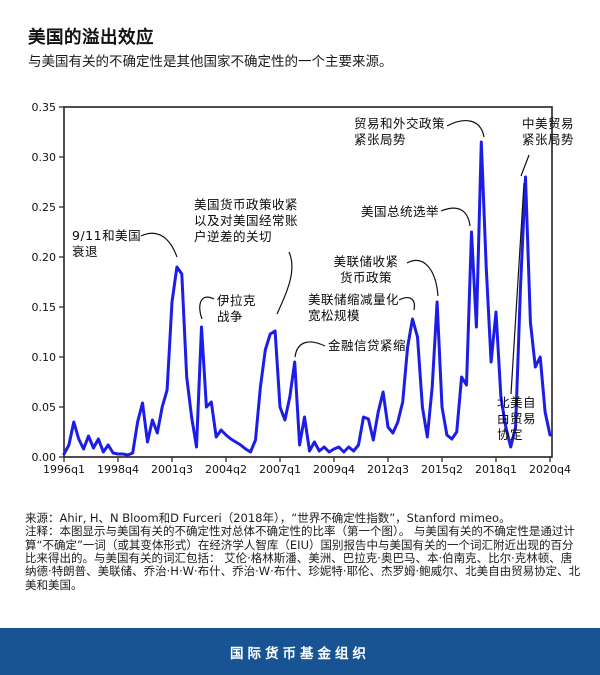 This screenshot has height=675, width=600. I want to click on y-tick-label: 0.00, so click(44, 457).